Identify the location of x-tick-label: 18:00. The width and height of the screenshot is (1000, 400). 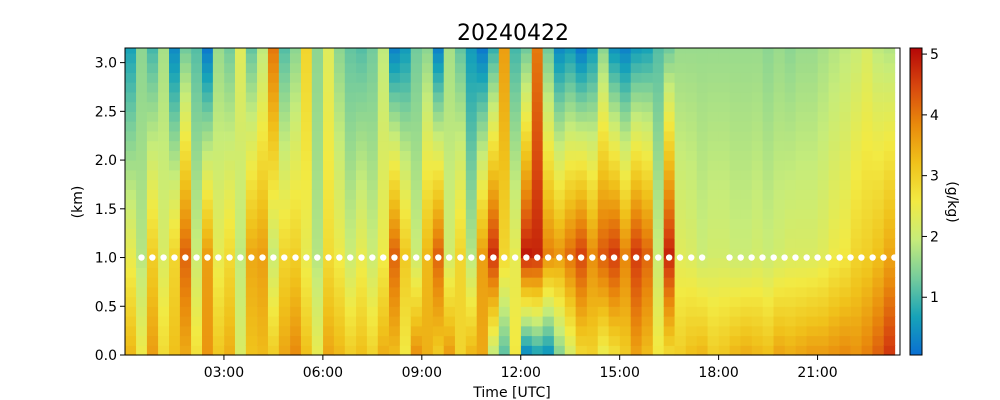
(718, 373).